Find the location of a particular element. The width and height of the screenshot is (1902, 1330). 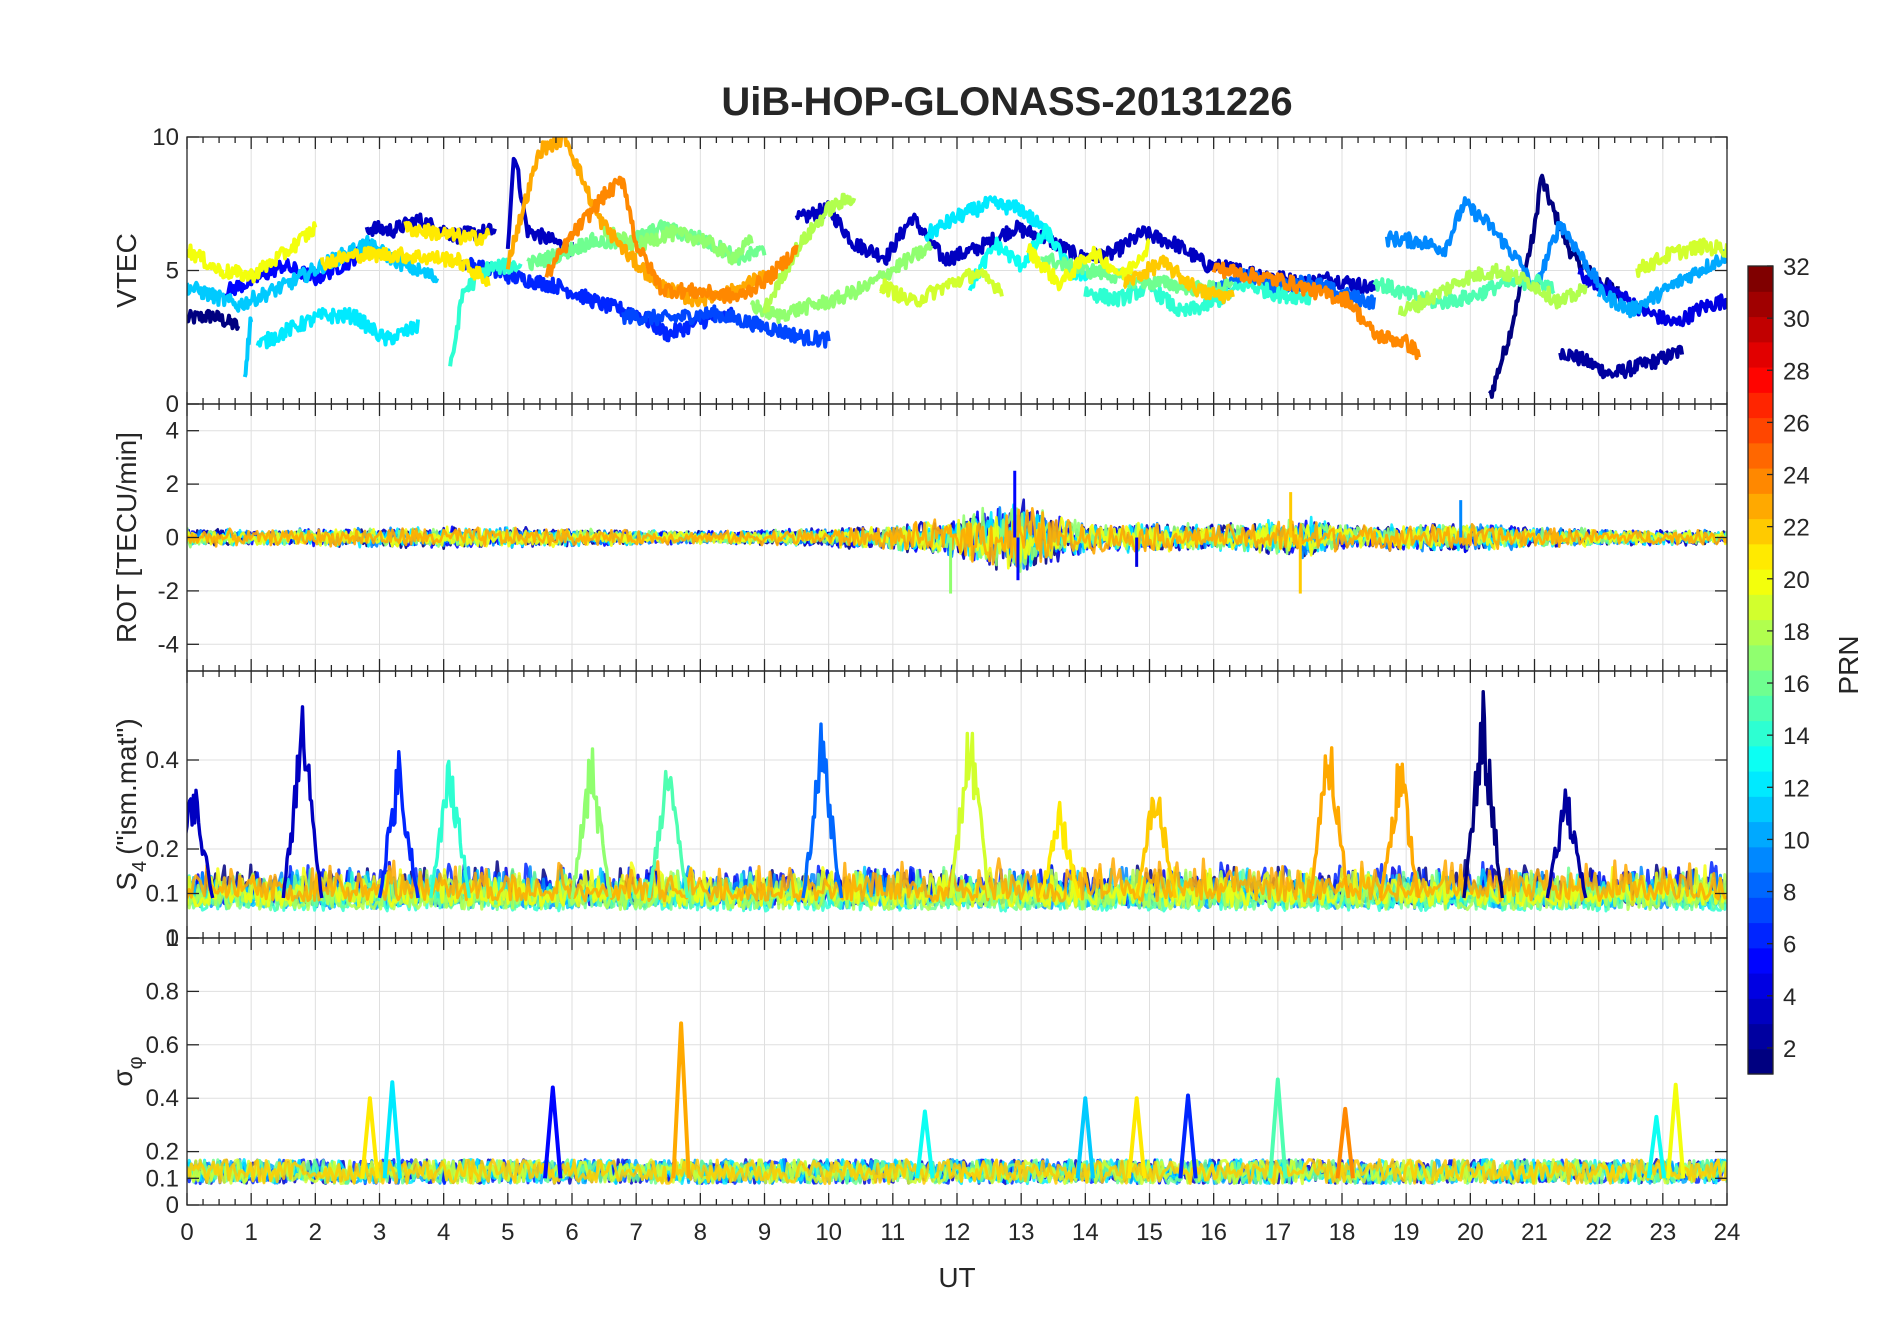

y-axis-label: σφ is located at coordinates (127, 1071).